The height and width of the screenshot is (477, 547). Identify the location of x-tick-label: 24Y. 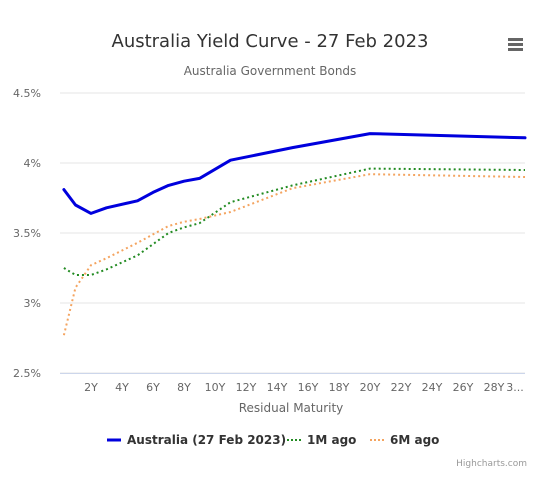
(432, 387).